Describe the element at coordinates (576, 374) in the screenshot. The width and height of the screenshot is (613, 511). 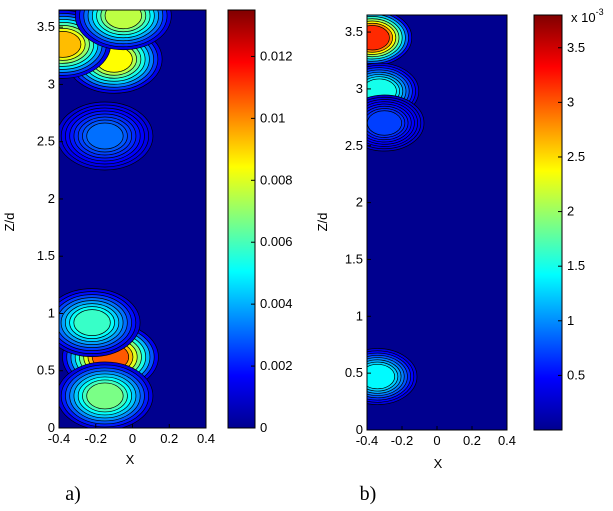
I see `colorbar-tick-label: 0.5` at that location.